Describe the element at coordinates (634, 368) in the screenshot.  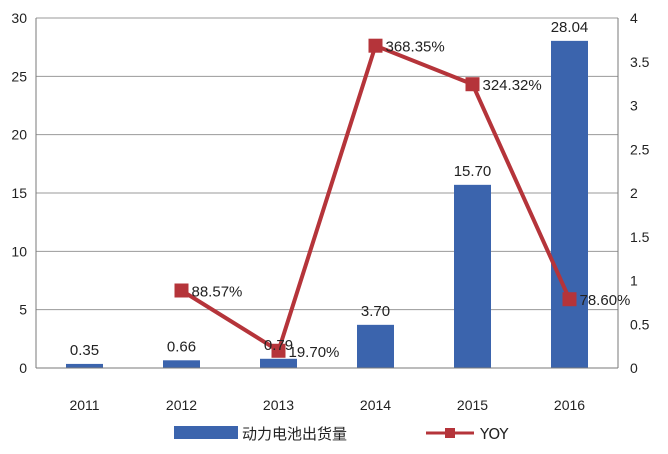
I see `y-right-tick-label: 0` at that location.